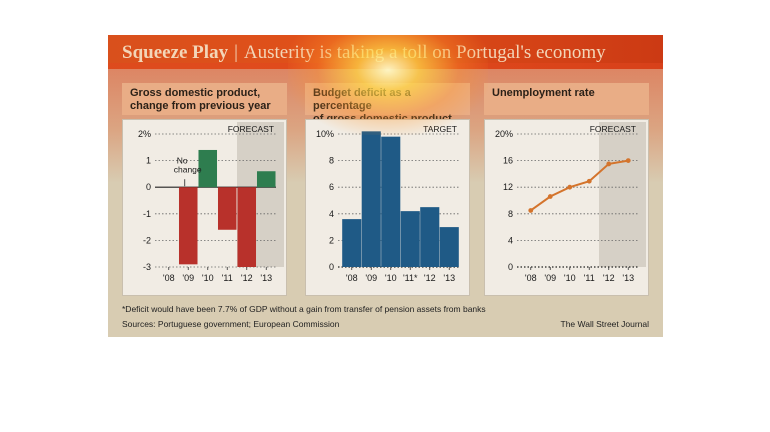  I want to click on deficit-panel: TARGET 0 2 4 6 8 10% '08 '09 '10 '11* '12 '13, so click(387, 207).